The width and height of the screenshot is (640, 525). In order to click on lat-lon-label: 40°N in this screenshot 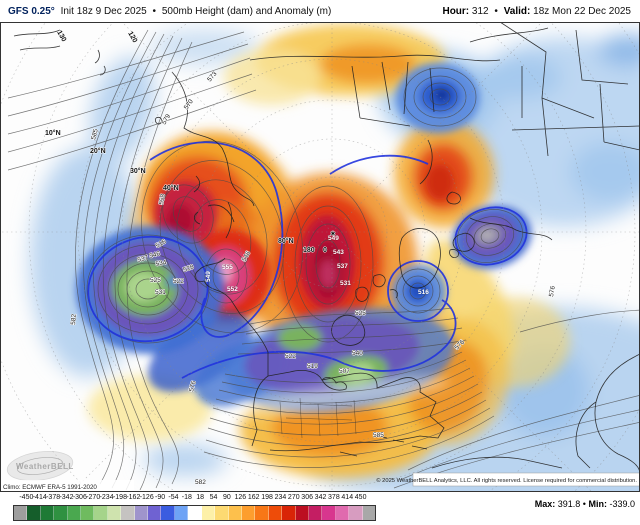, I will do `click(171, 188)`.